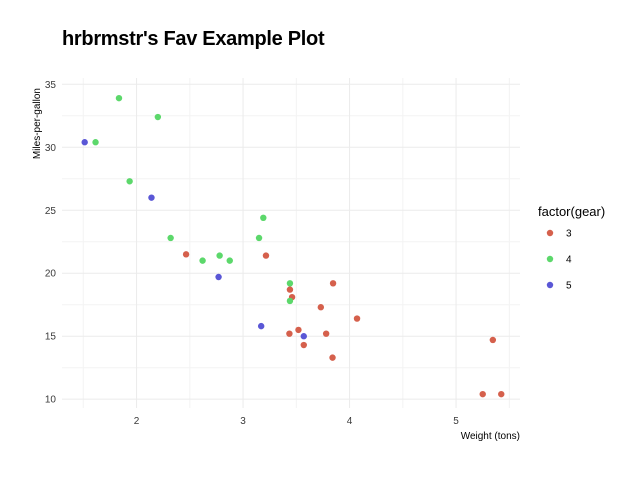 This screenshot has width=640, height=480. Describe the element at coordinates (51, 274) in the screenshot. I see `y-tick-label: 20` at that location.